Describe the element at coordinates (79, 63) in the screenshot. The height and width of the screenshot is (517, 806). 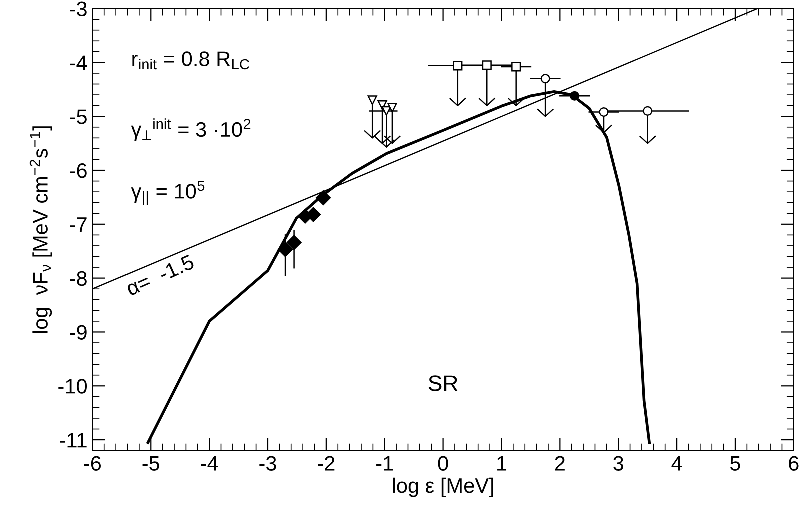
I see `y-tick-label: -4` at that location.